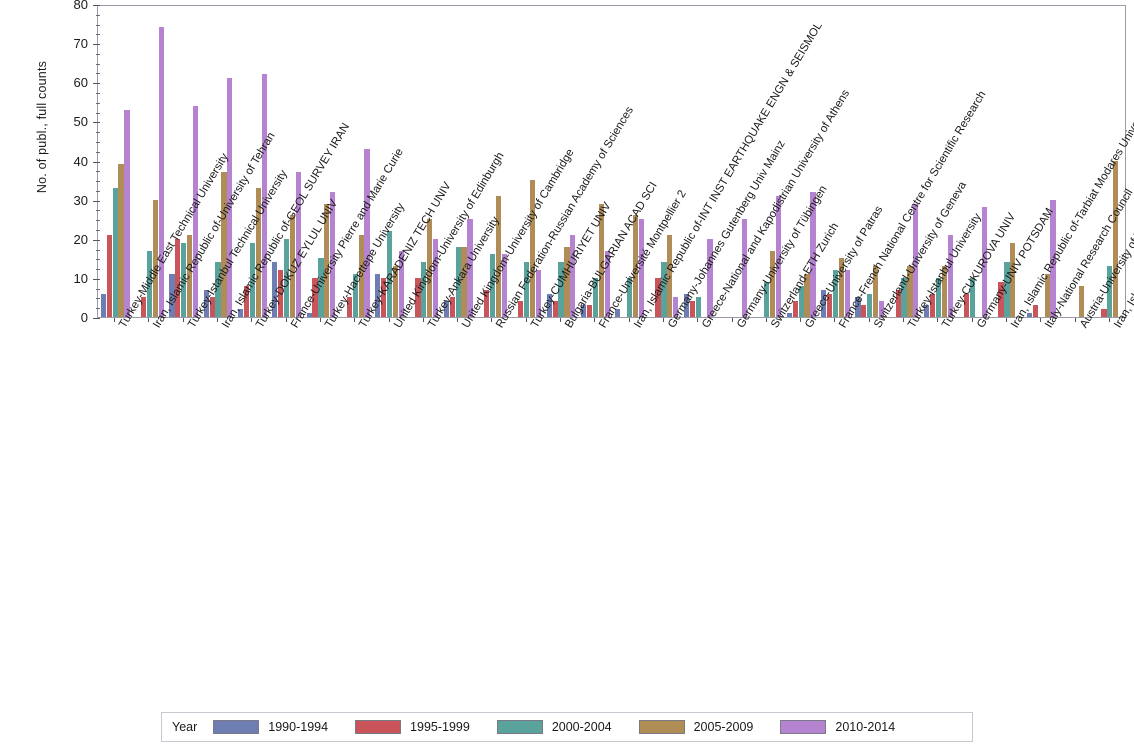 This screenshot has width=1134, height=756. I want to click on legend-label: 1995-1999, so click(440, 727).